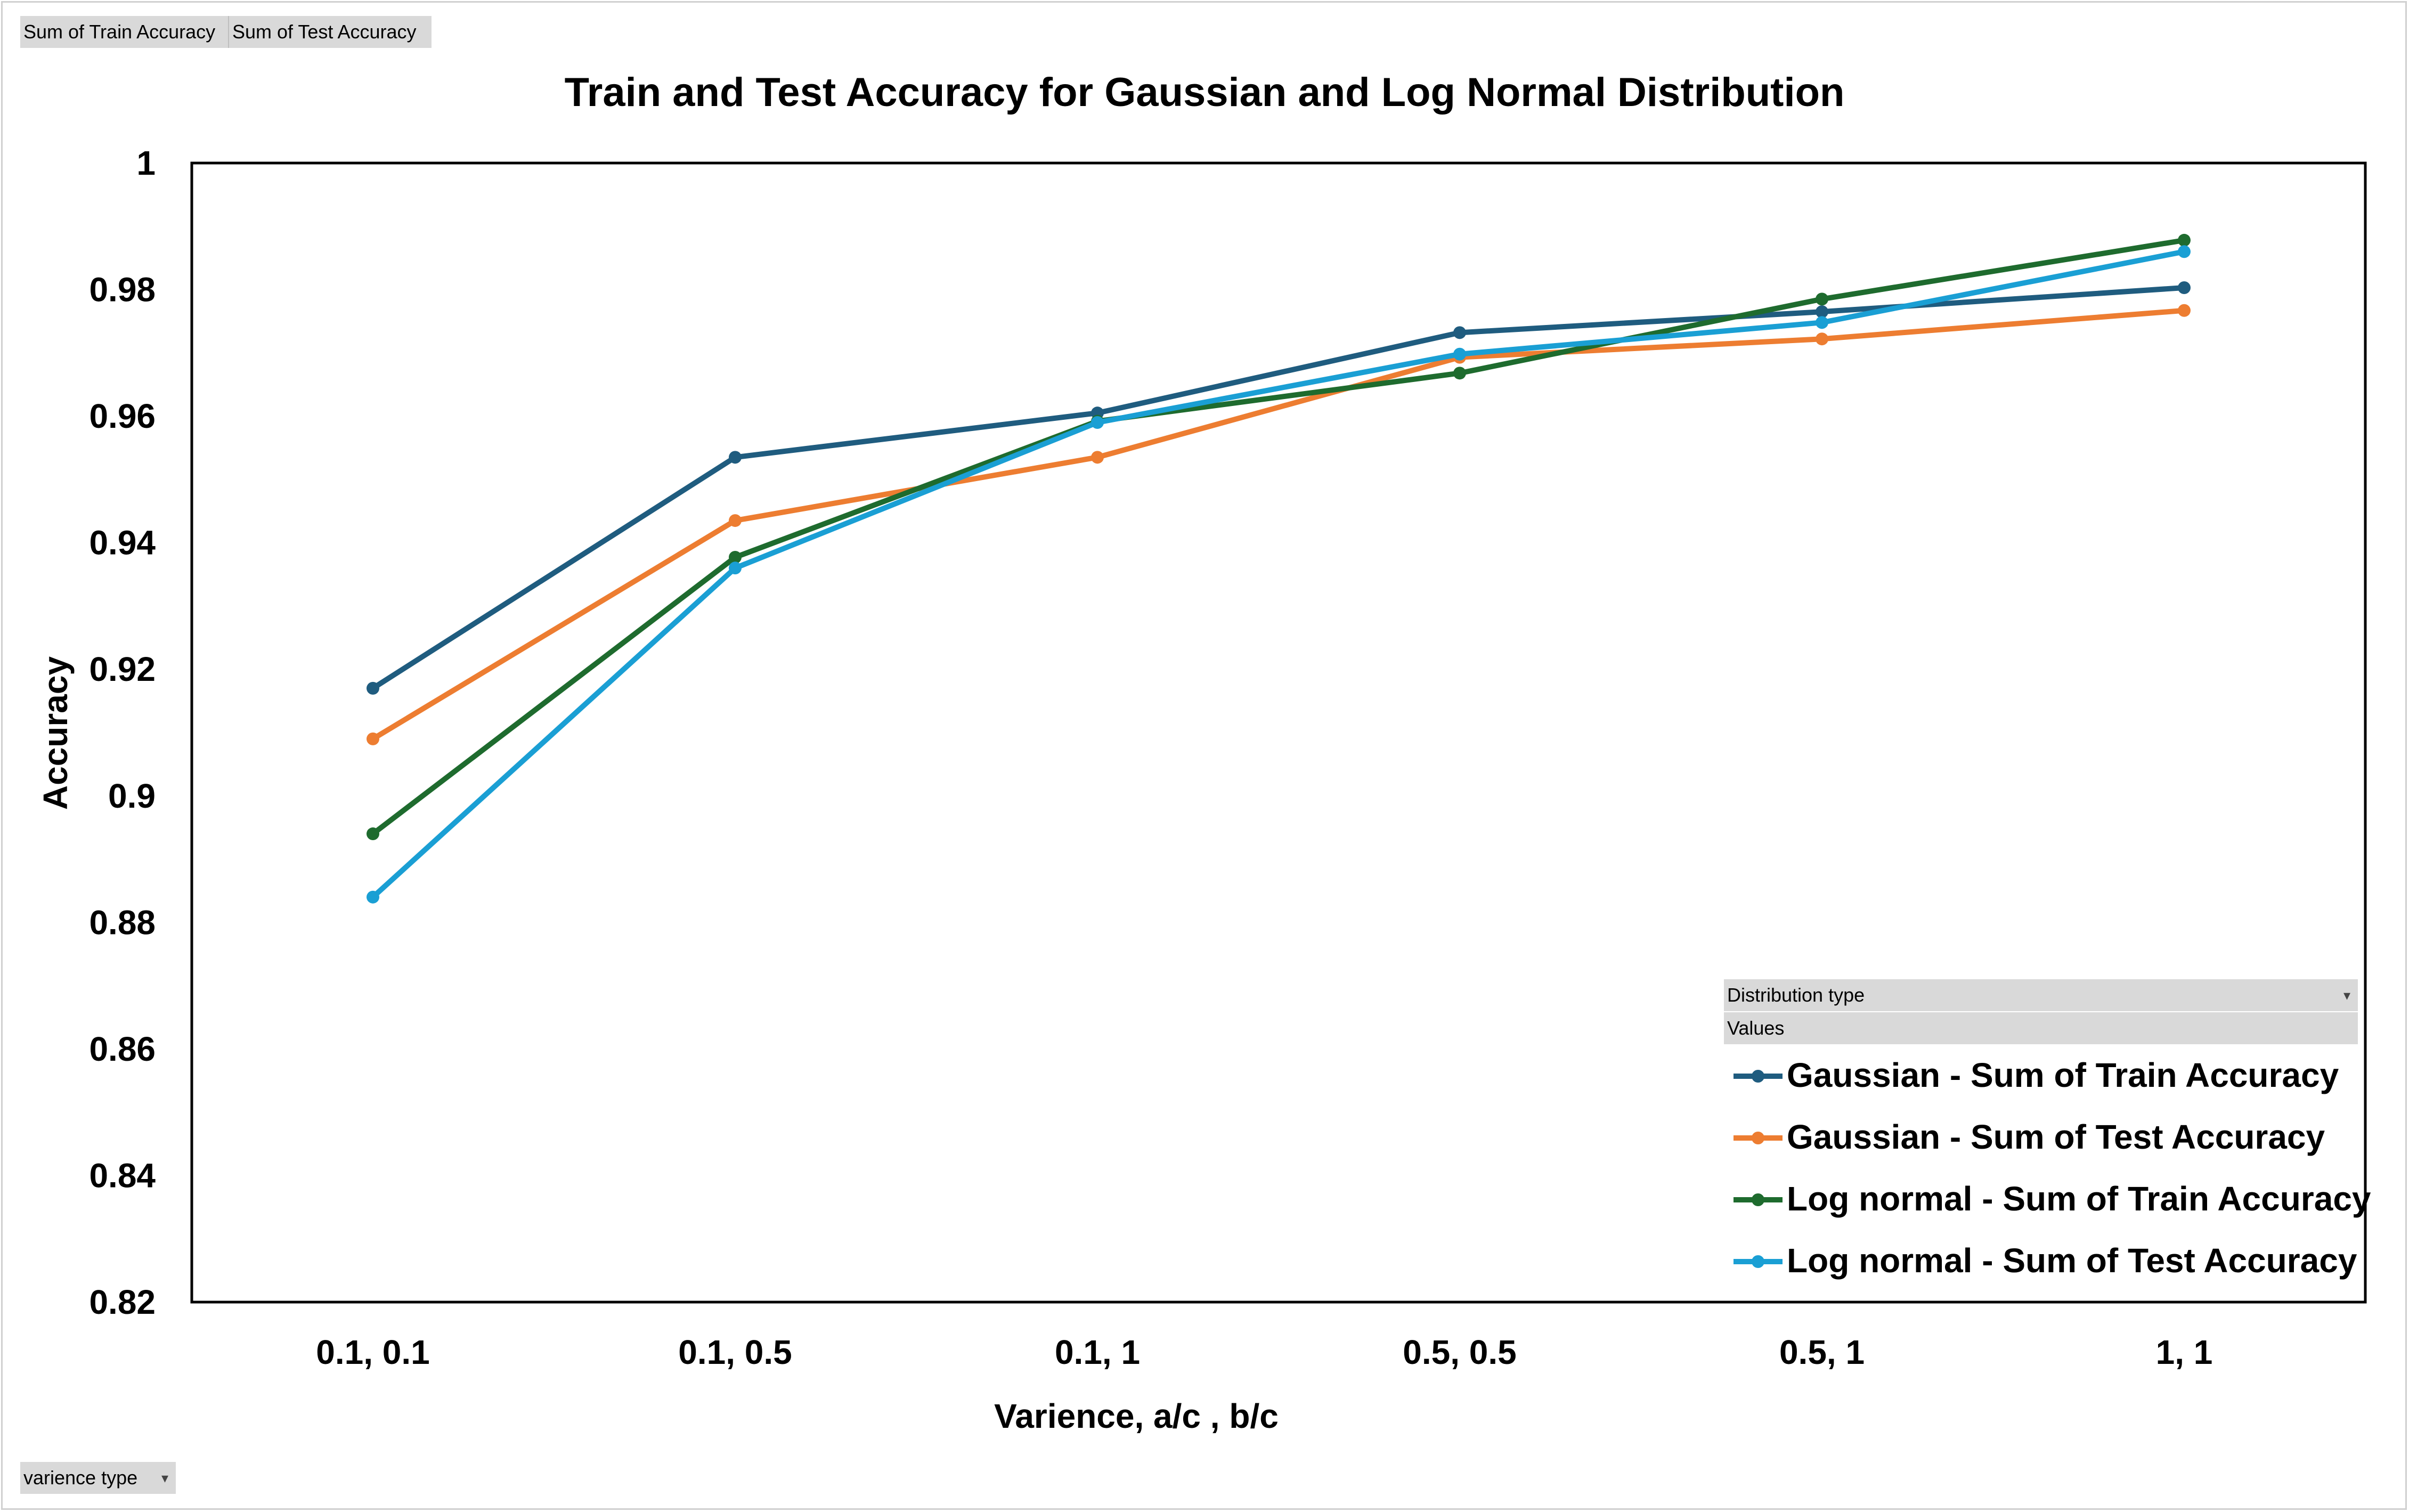  What do you see at coordinates (2072, 1260) in the screenshot?
I see `legend-label: Log normal - Sum of Test Accuracy` at bounding box center [2072, 1260].